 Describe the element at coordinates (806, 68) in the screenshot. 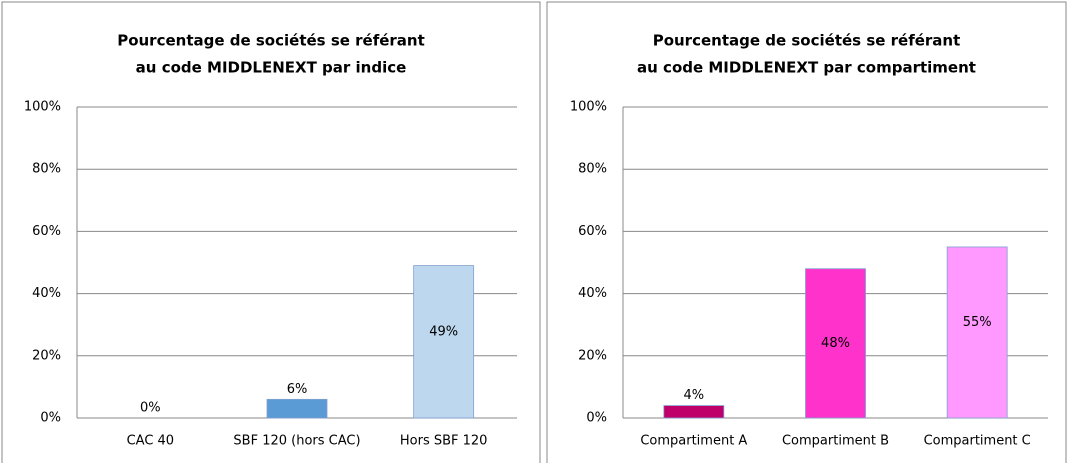

I see `chart-title: au code MIDDLENEXT par compartiment` at that location.